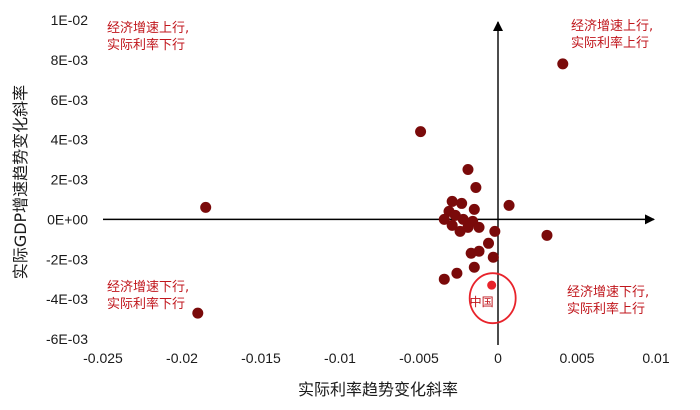 This screenshot has height=410, width=700. Describe the element at coordinates (378, 389) in the screenshot. I see `x-axis-label: 实际利率趋势变化斜率` at that location.